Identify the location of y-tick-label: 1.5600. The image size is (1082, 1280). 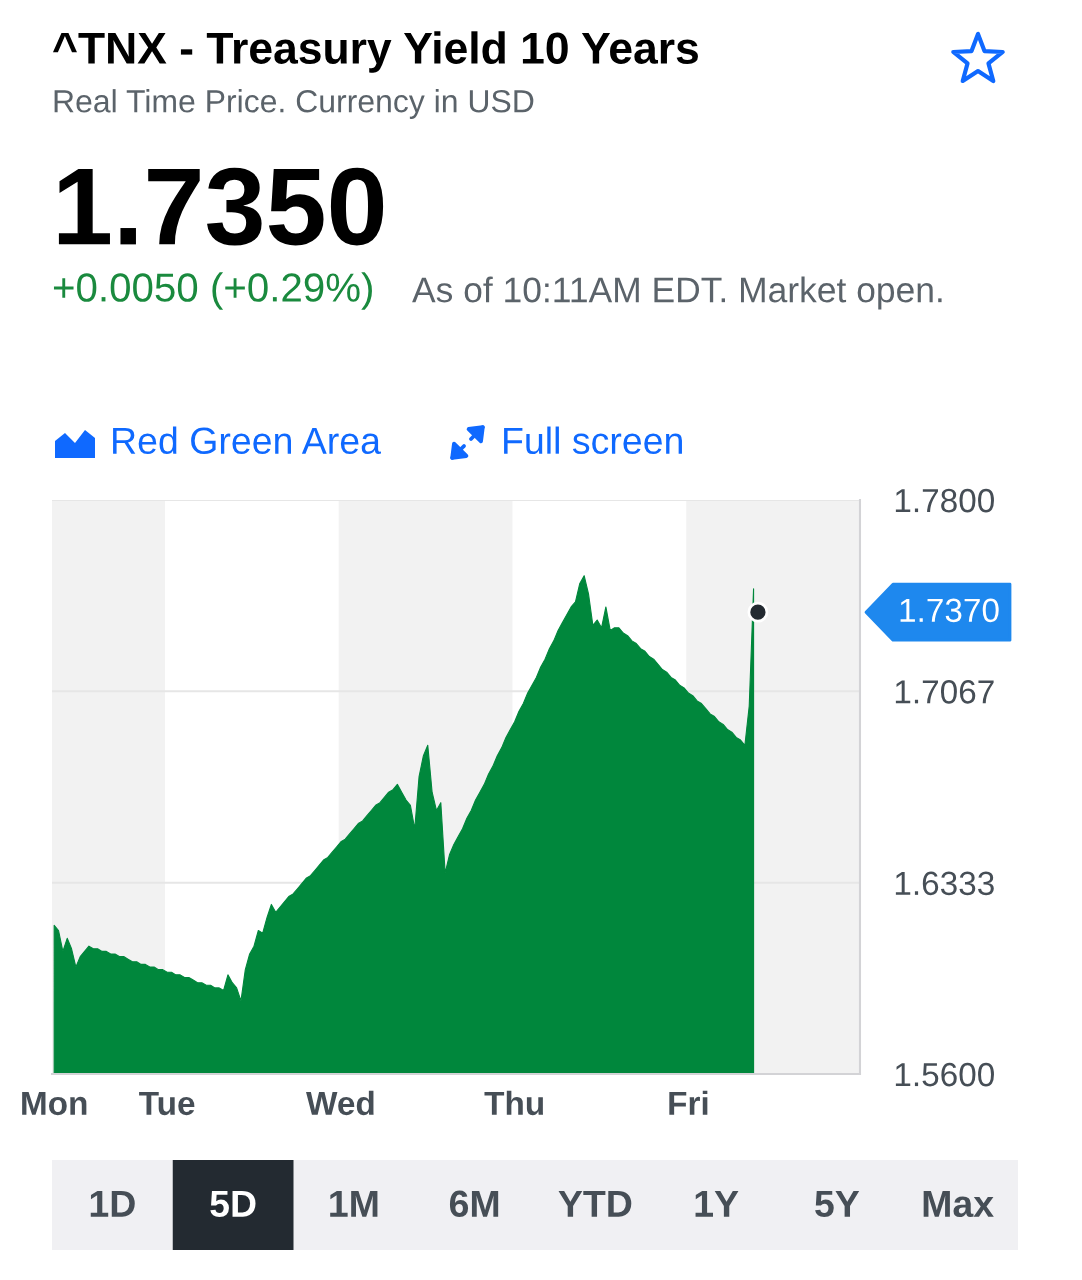
(944, 1074).